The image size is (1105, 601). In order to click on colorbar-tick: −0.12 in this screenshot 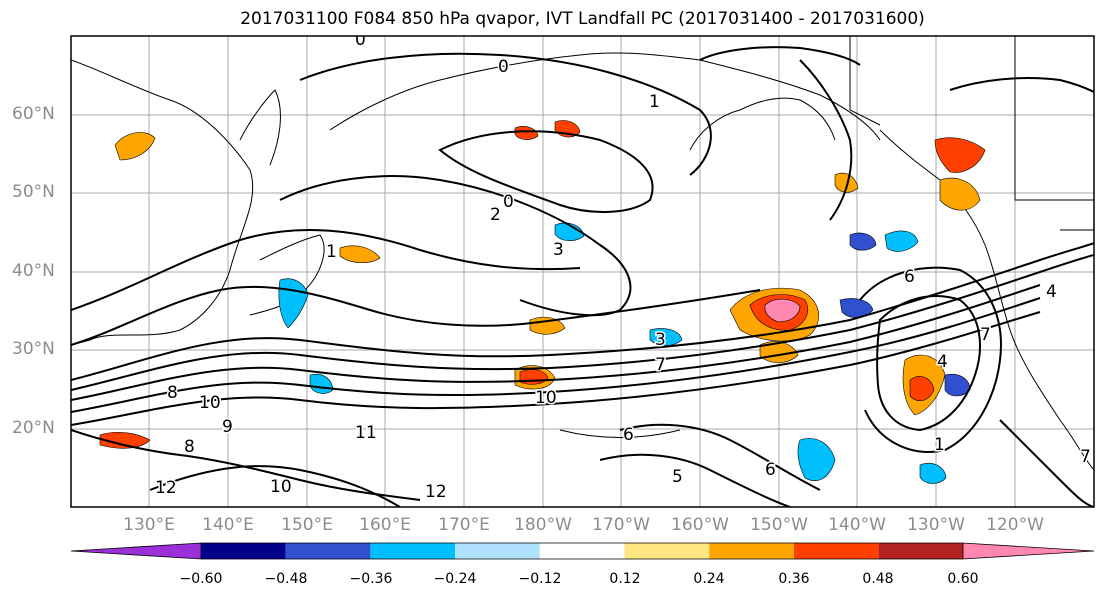, I will do `click(540, 579)`.